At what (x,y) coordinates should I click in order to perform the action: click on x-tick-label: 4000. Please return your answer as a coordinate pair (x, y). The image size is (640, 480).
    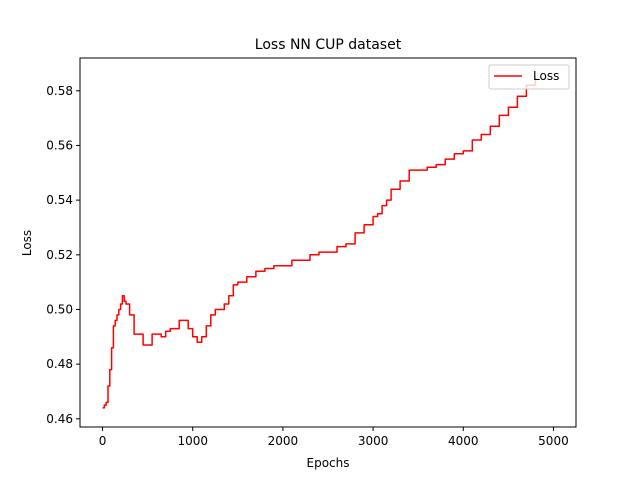
    Looking at the image, I should click on (463, 441).